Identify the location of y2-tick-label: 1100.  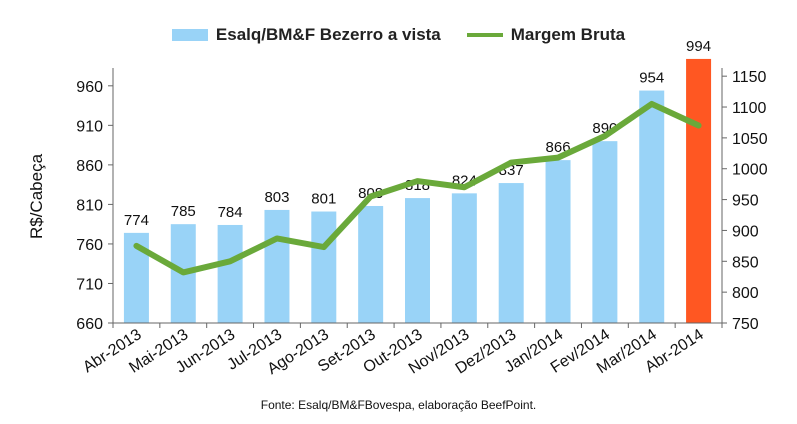
(749, 108).